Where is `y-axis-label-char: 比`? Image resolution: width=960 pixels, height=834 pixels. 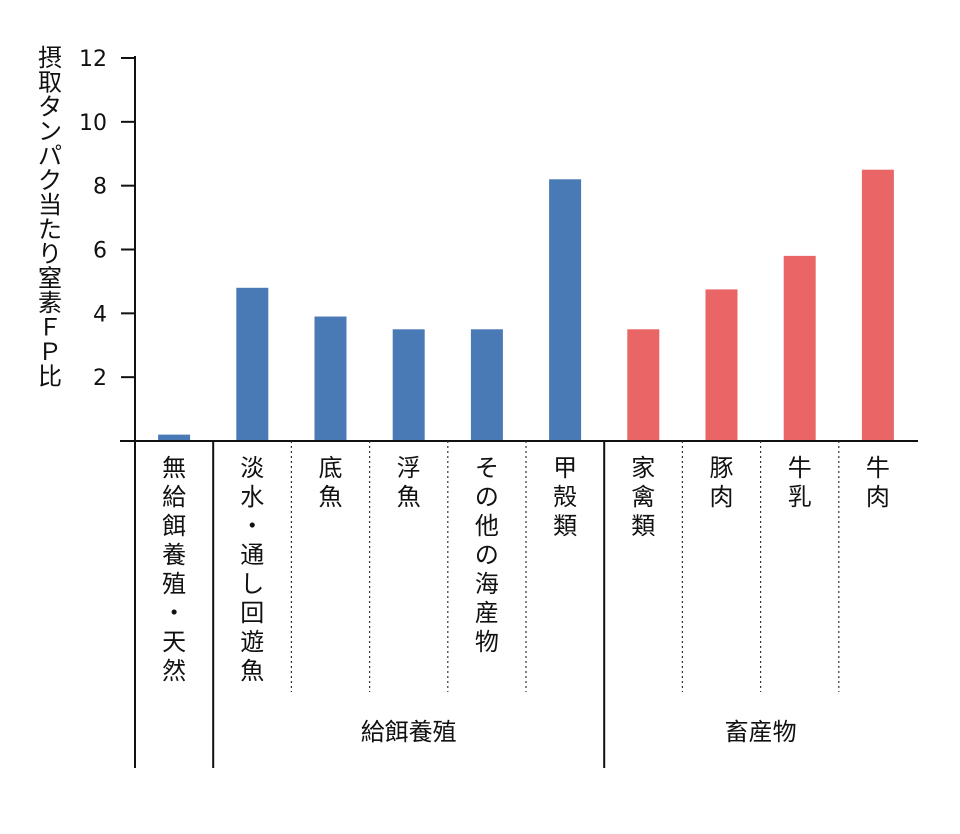
y-axis-label-char: 比 is located at coordinates (50, 377).